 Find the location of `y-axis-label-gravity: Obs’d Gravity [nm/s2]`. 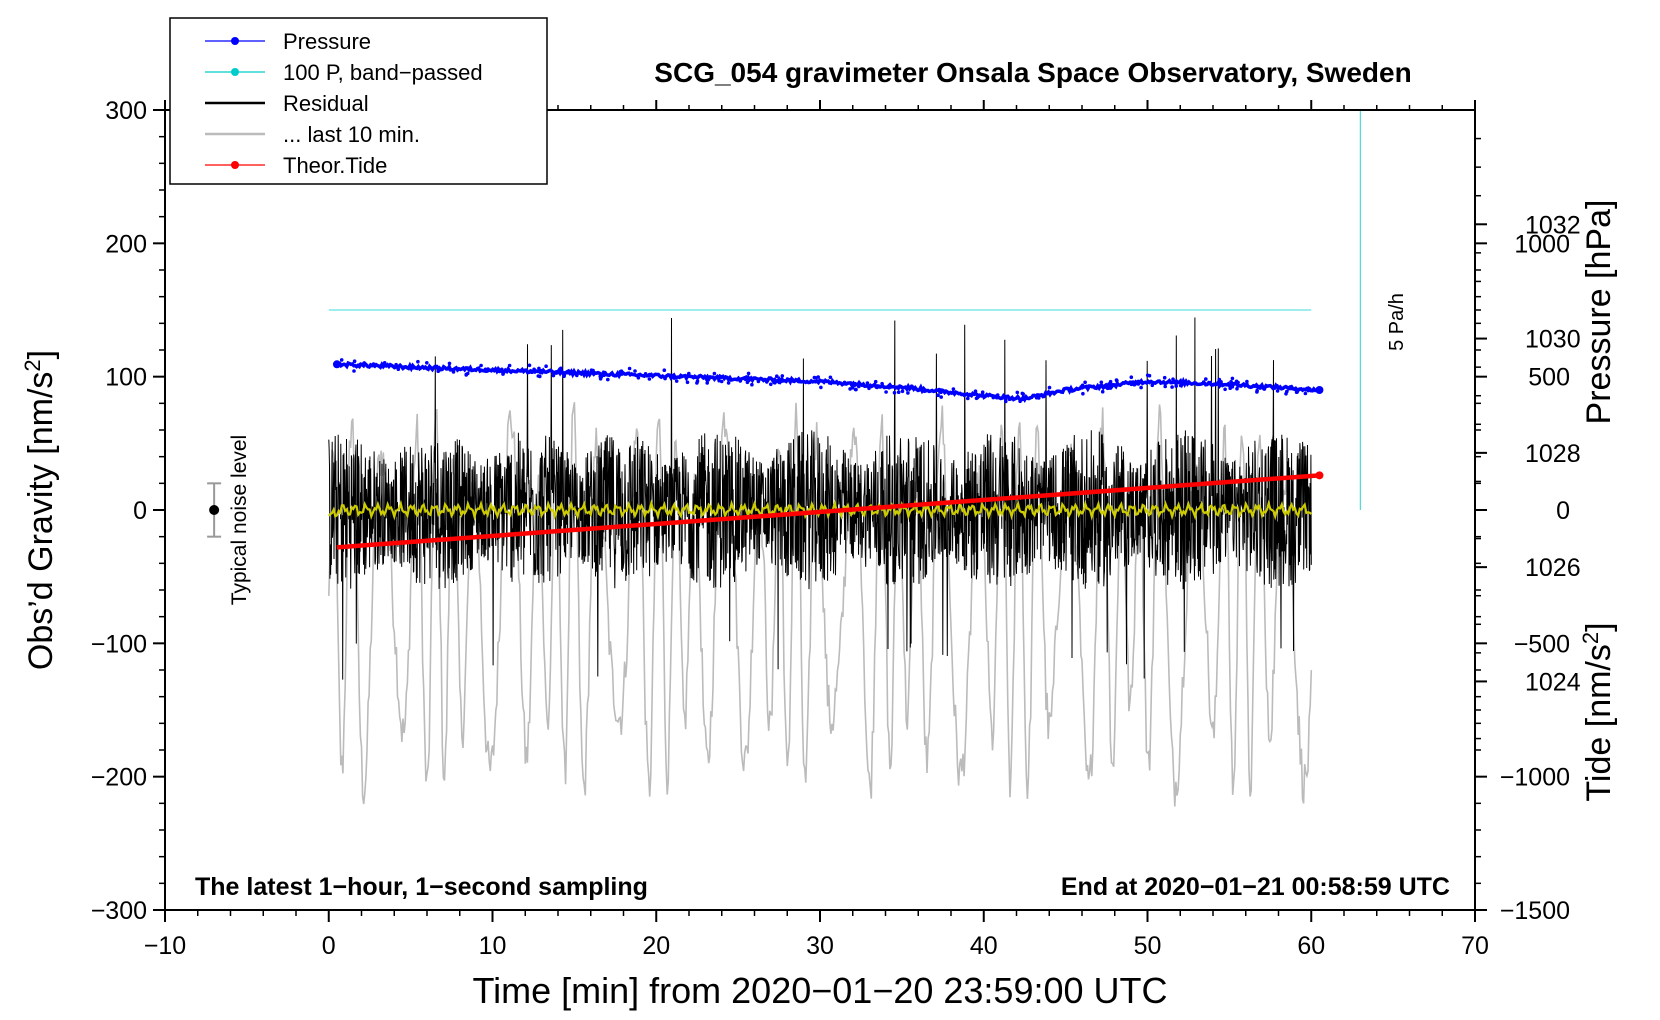

y-axis-label-gravity: Obs’d Gravity [nm/s2] is located at coordinates (40, 510).